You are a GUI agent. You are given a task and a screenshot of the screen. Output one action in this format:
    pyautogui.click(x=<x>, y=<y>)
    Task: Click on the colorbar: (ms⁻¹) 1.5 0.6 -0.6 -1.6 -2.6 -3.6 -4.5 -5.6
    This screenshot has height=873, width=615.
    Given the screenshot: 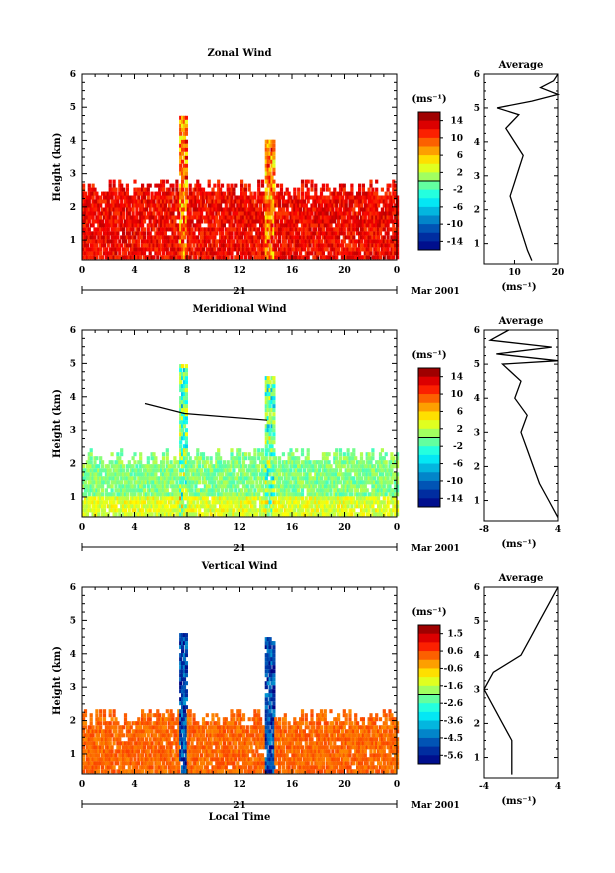 What is the action you would take?
    pyautogui.click(x=437, y=686)
    